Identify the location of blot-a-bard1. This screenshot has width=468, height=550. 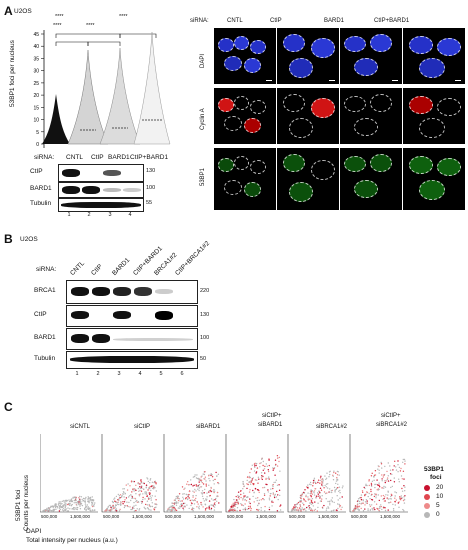
(101, 190).